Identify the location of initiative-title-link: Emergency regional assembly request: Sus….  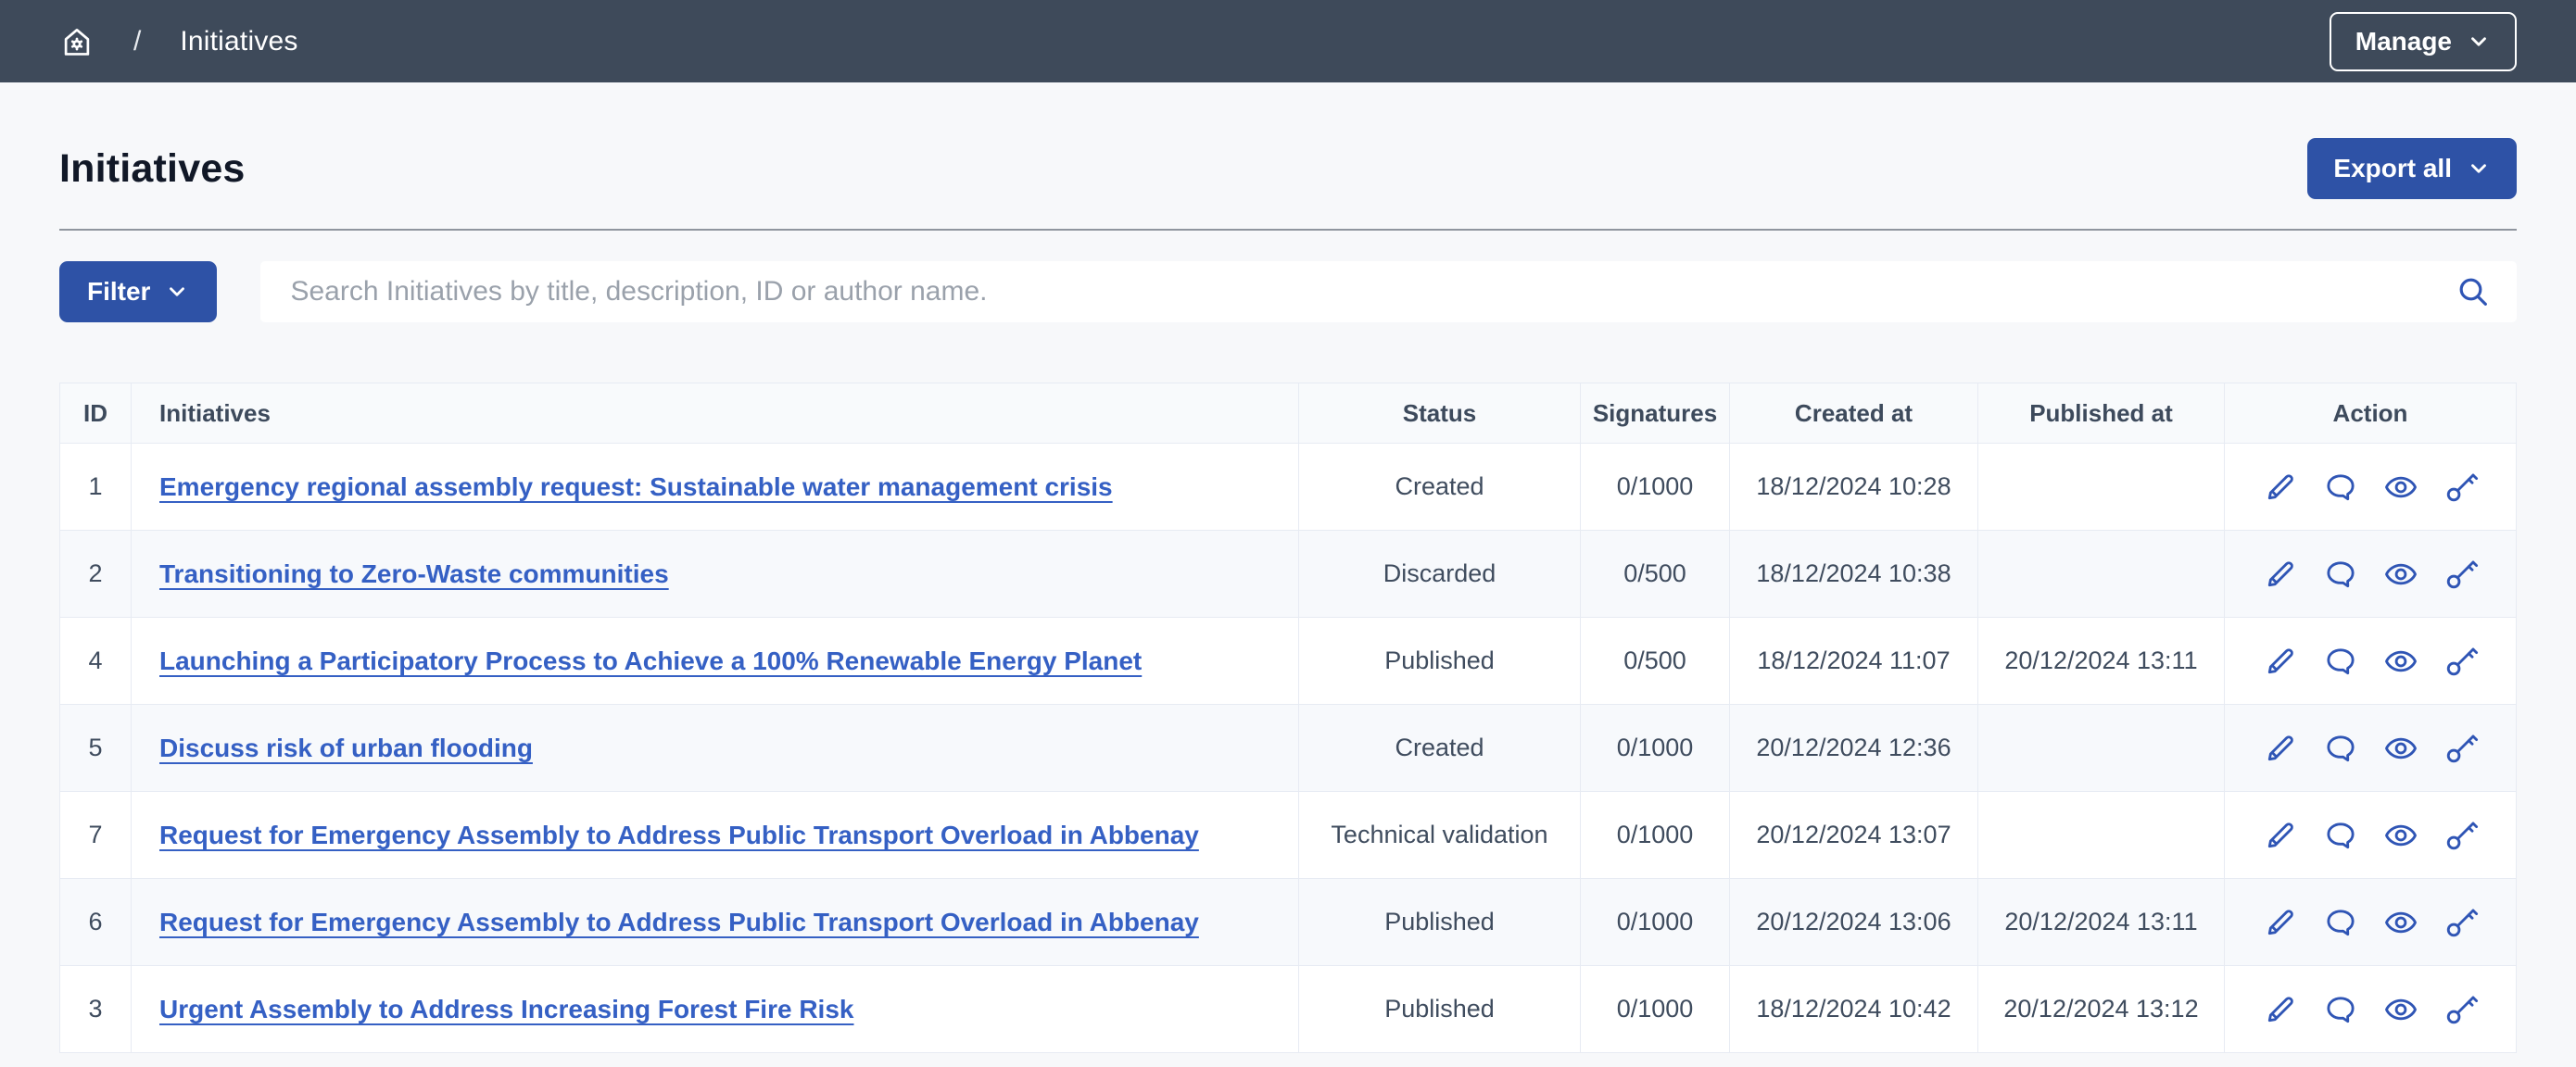
(636, 486).